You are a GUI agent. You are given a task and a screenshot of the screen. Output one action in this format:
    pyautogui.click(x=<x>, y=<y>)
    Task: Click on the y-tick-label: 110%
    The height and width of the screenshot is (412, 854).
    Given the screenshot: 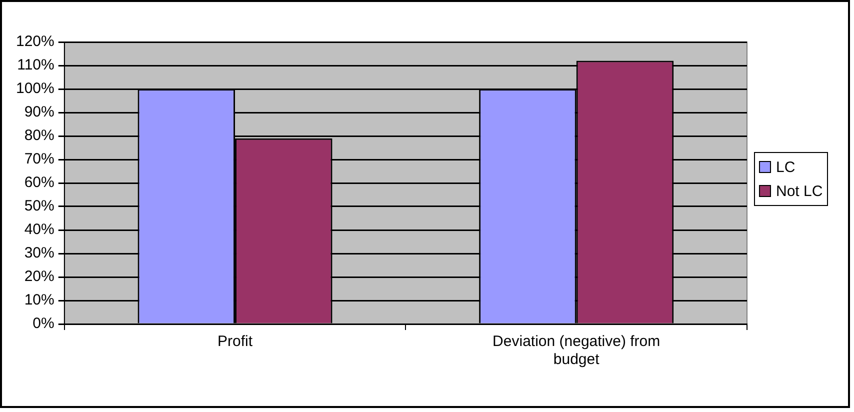 What is the action you would take?
    pyautogui.click(x=35, y=65)
    